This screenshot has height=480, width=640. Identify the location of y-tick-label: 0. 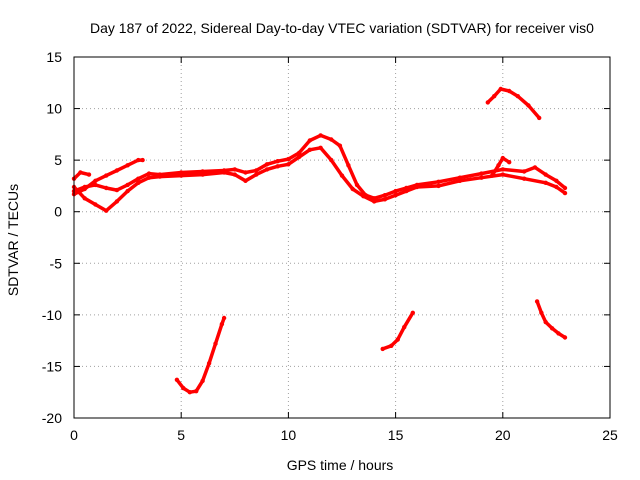
(58, 212).